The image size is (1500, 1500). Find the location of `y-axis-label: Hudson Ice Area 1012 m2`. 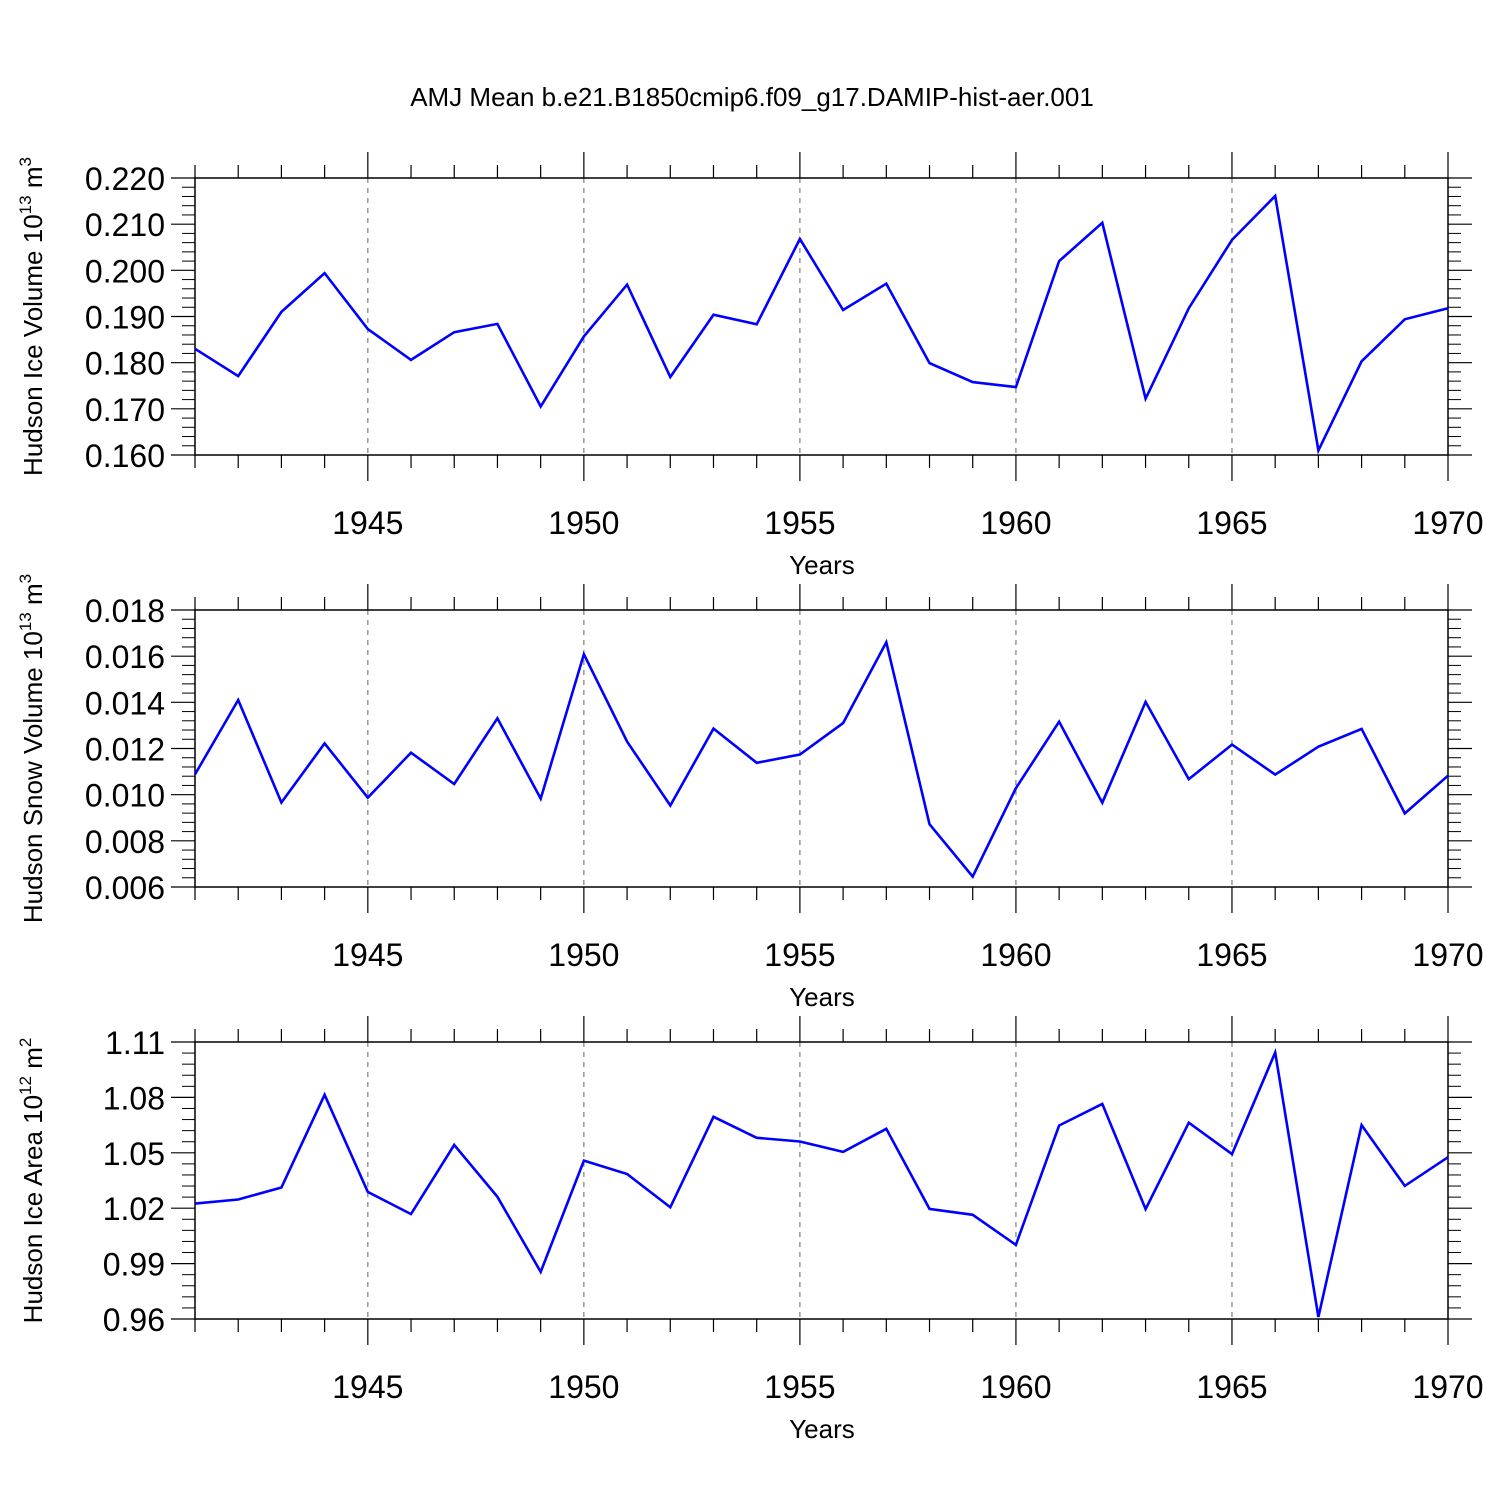

y-axis-label: Hudson Ice Area 1012 m2 is located at coordinates (32, 1181).